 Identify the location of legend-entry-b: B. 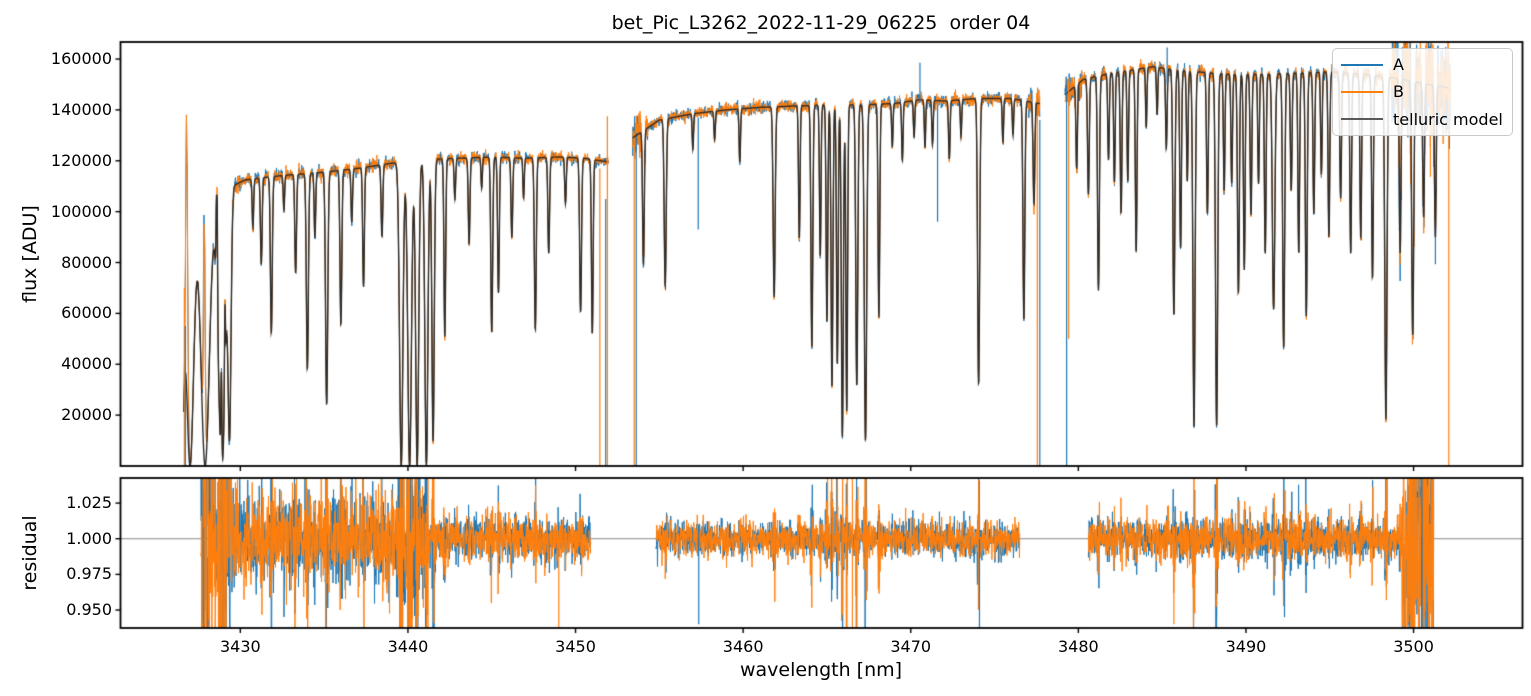
(1422, 92).